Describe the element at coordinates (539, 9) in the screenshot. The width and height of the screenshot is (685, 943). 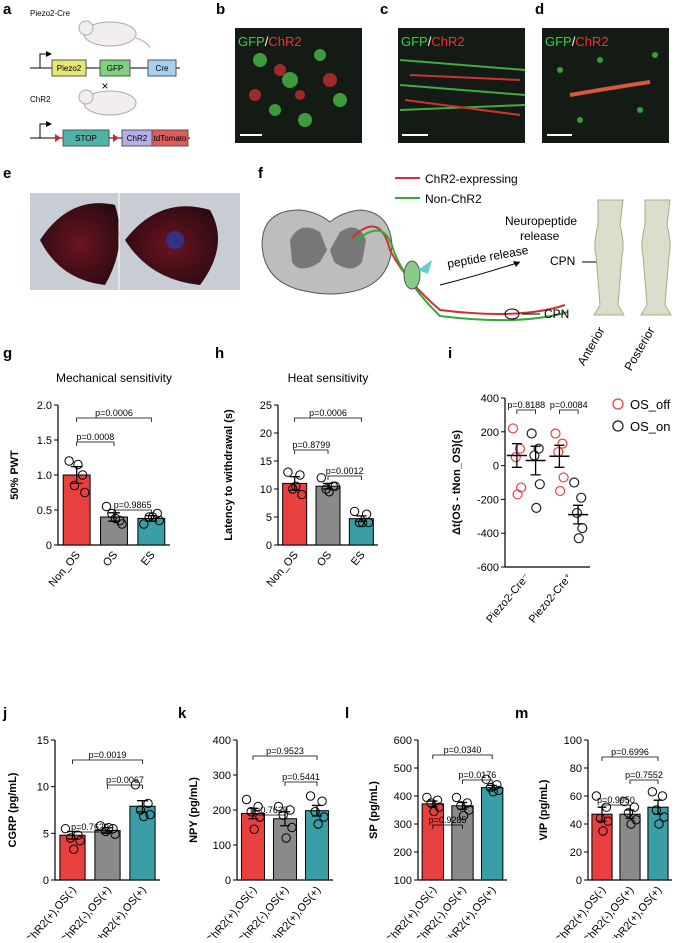
I see `panel-letter: d` at that location.